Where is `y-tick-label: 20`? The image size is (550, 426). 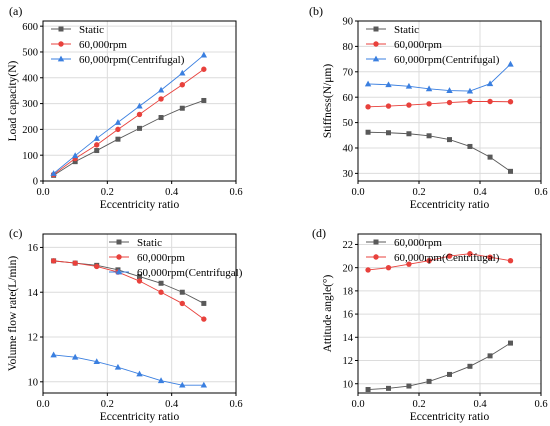
y-tick-label: 20 is located at coordinates (348, 268).